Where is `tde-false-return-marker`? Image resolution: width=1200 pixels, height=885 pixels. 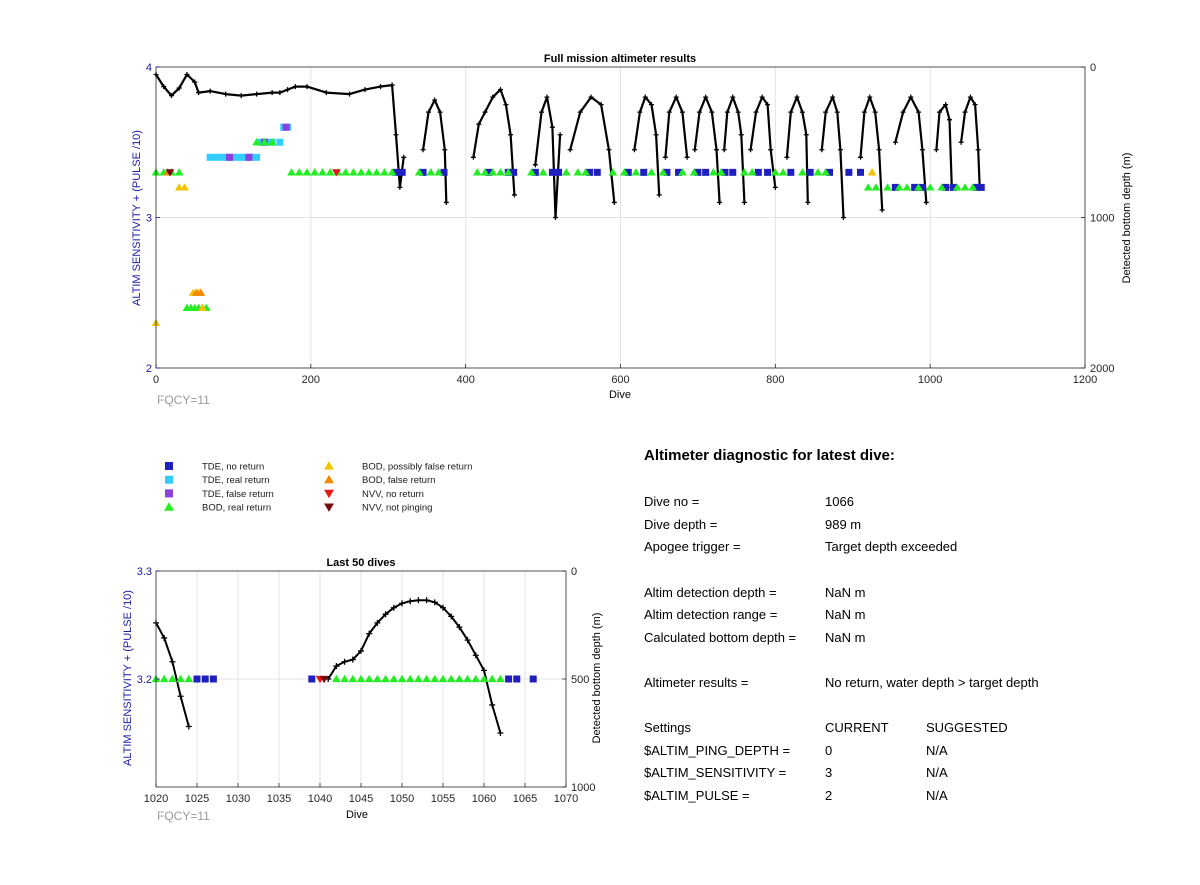
tde-false-return-marker is located at coordinates (286, 127).